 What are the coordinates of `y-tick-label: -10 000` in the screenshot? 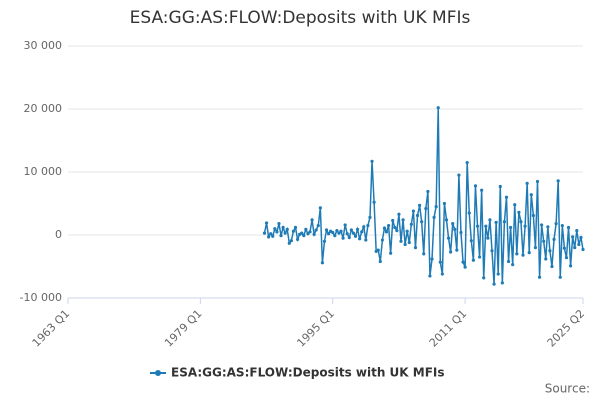 It's located at (41, 297).